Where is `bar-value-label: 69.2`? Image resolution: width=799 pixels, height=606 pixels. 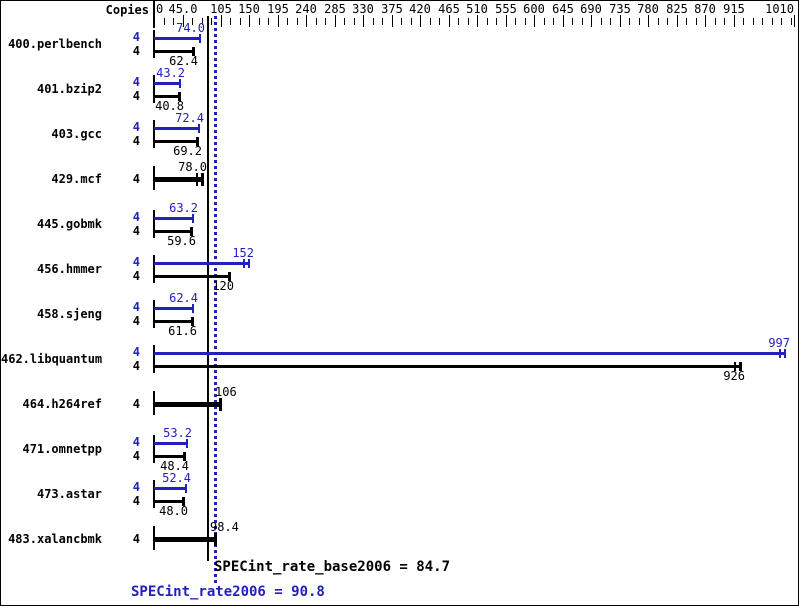 bar-value-label: 69.2 is located at coordinates (187, 151).